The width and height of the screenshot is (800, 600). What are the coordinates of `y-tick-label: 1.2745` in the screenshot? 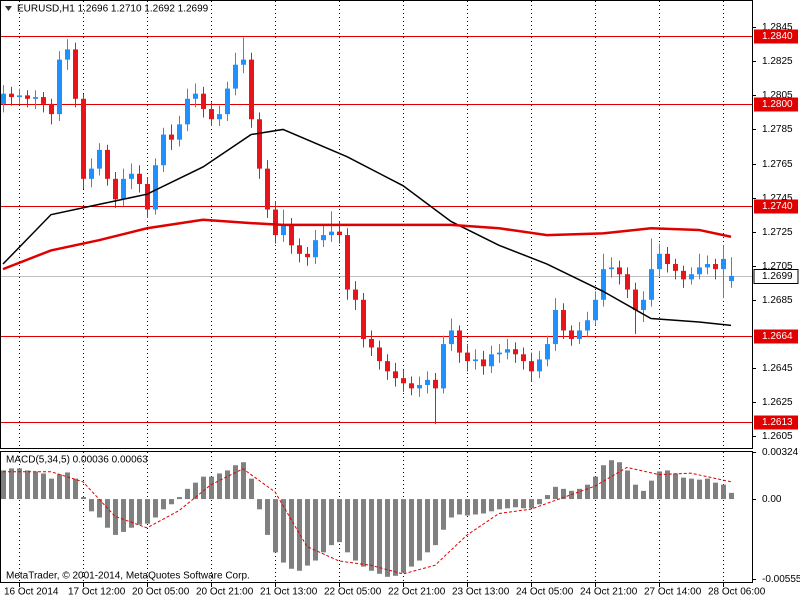 It's located at (777, 198).